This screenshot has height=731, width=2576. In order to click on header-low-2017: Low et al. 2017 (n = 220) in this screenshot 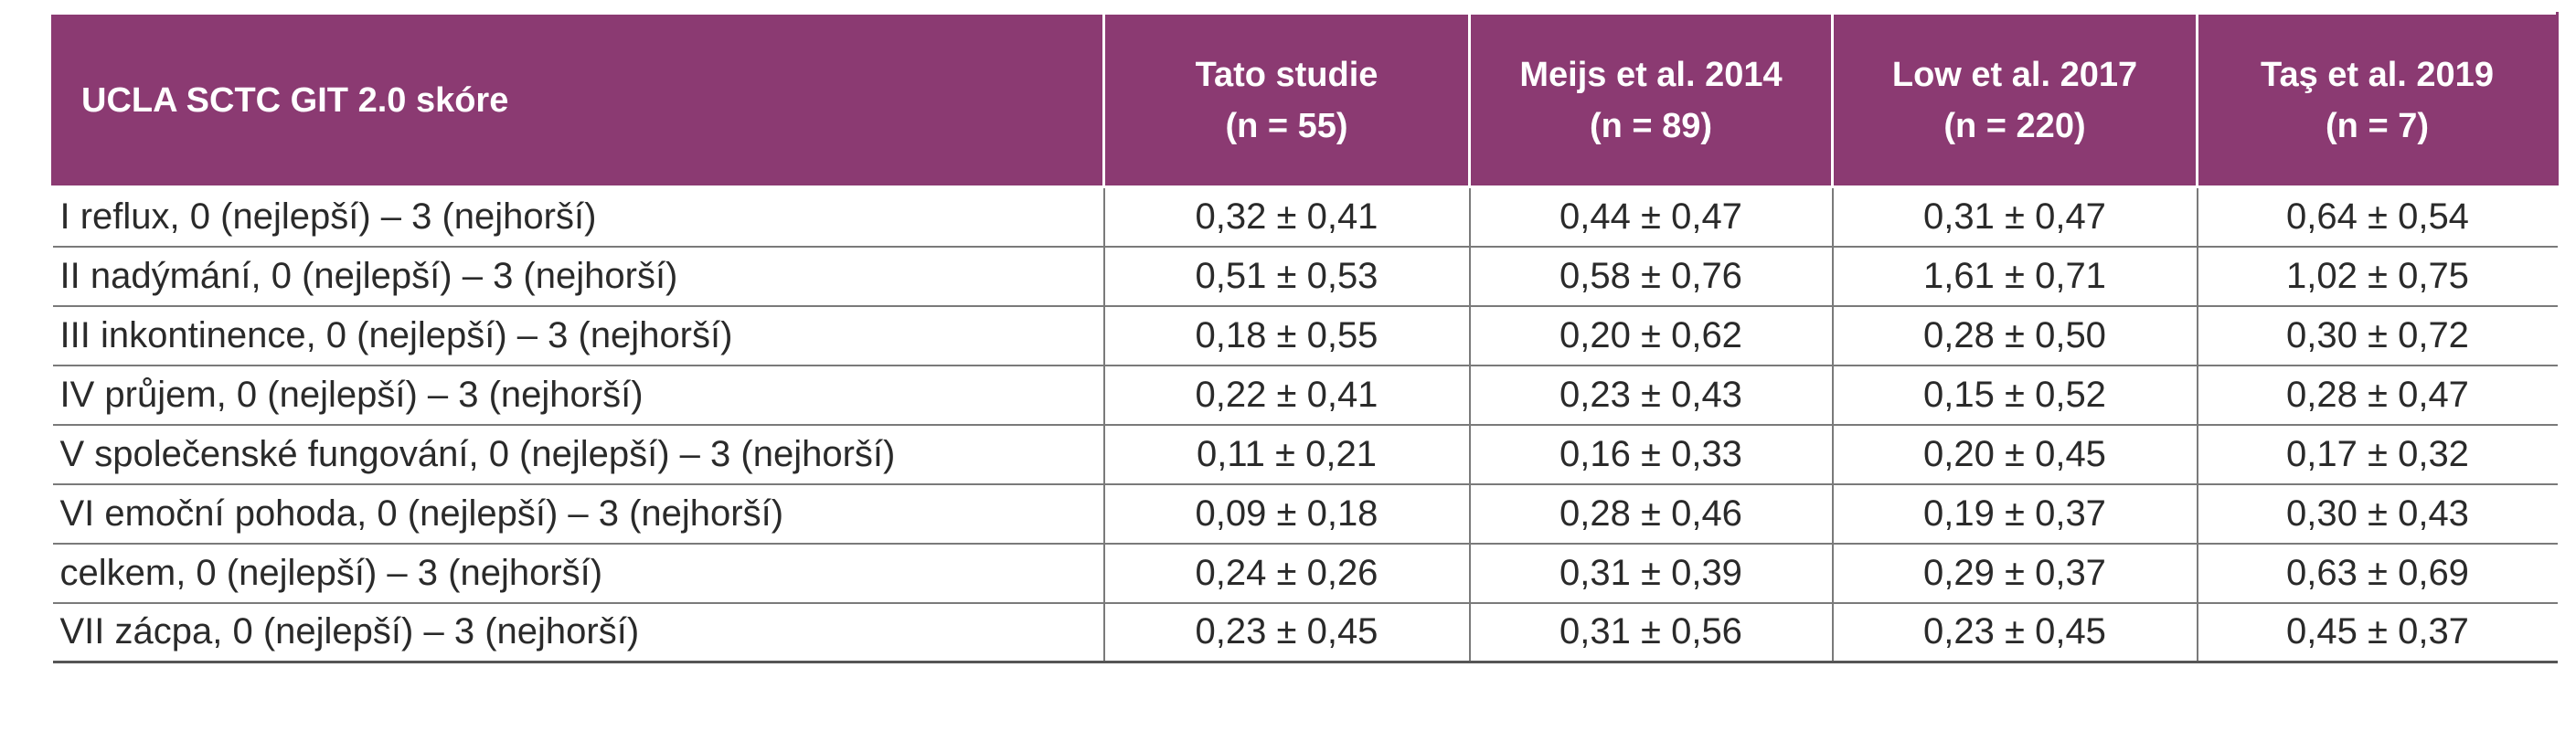, I will do `click(2014, 100)`.